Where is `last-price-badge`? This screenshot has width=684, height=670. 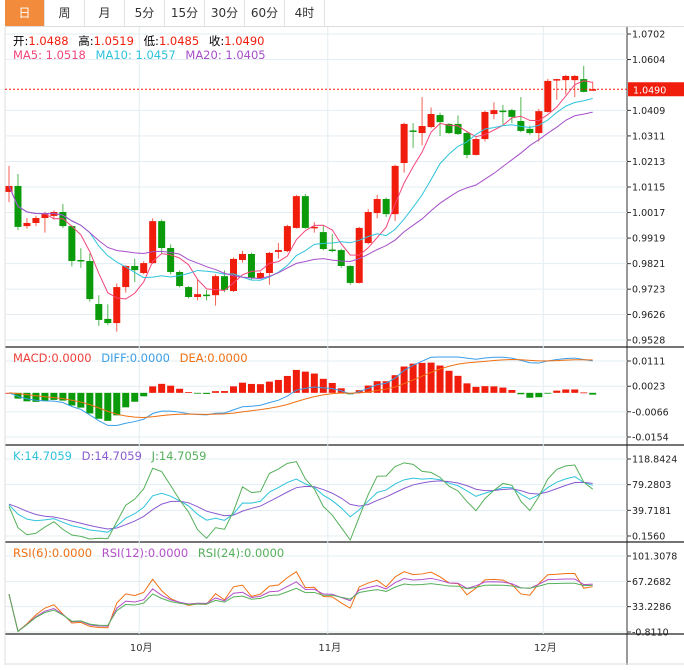 last-price-badge is located at coordinates (656, 89).